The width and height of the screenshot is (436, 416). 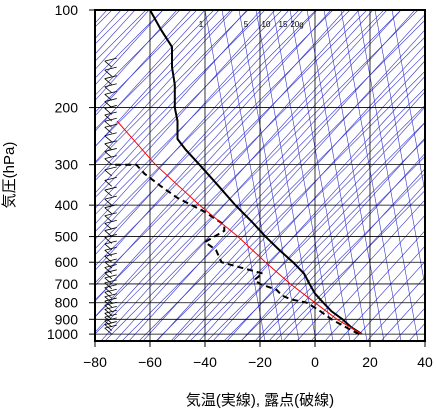 What do you see at coordinates (246, 24) in the screenshot?
I see `mixing-ratio-label: 5` at bounding box center [246, 24].